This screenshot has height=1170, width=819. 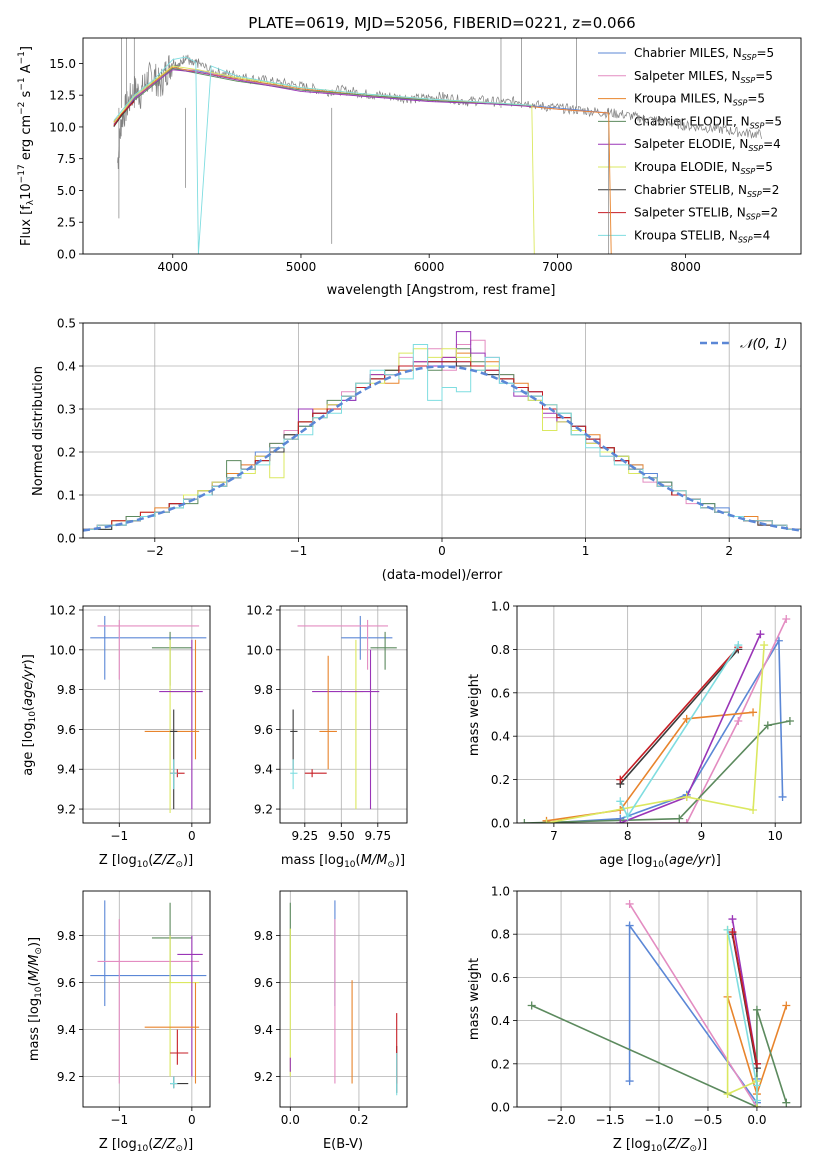 What do you see at coordinates (155, 551) in the screenshot?
I see `x-tick-label: −2` at bounding box center [155, 551].